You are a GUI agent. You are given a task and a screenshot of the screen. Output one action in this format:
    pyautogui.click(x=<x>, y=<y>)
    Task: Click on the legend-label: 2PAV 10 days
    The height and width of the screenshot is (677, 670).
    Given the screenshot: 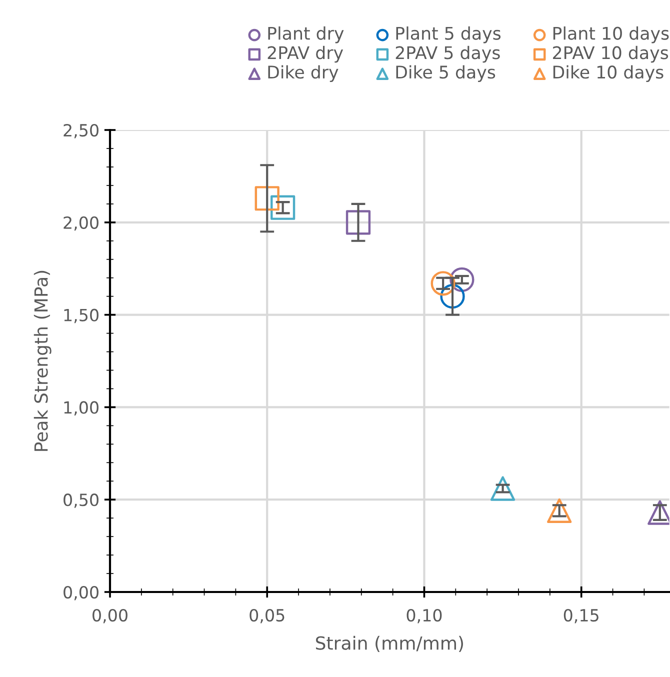 What is the action you would take?
    pyautogui.click(x=610, y=54)
    